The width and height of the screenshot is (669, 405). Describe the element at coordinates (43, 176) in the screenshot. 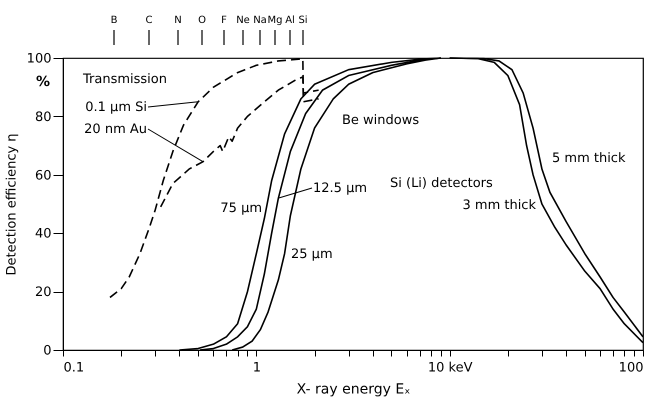

I see `y-tick-label: 60` at that location.